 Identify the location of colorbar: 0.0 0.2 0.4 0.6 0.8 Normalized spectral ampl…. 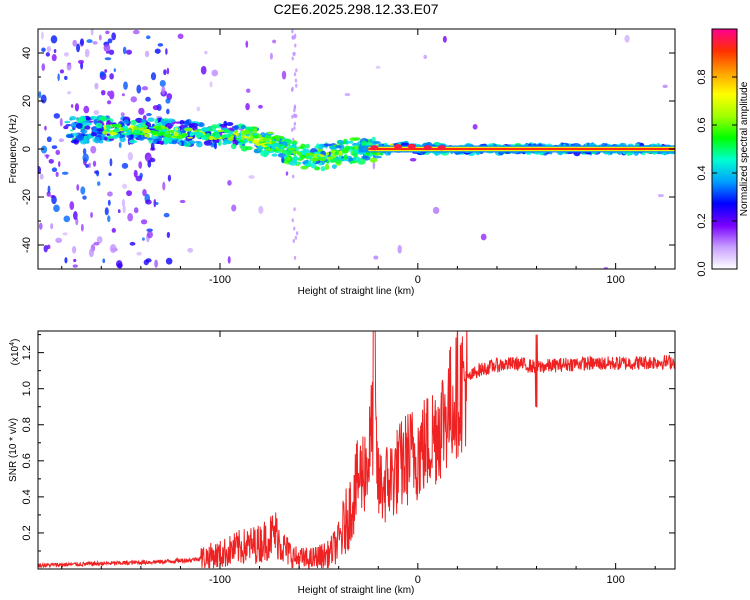
(723, 152).